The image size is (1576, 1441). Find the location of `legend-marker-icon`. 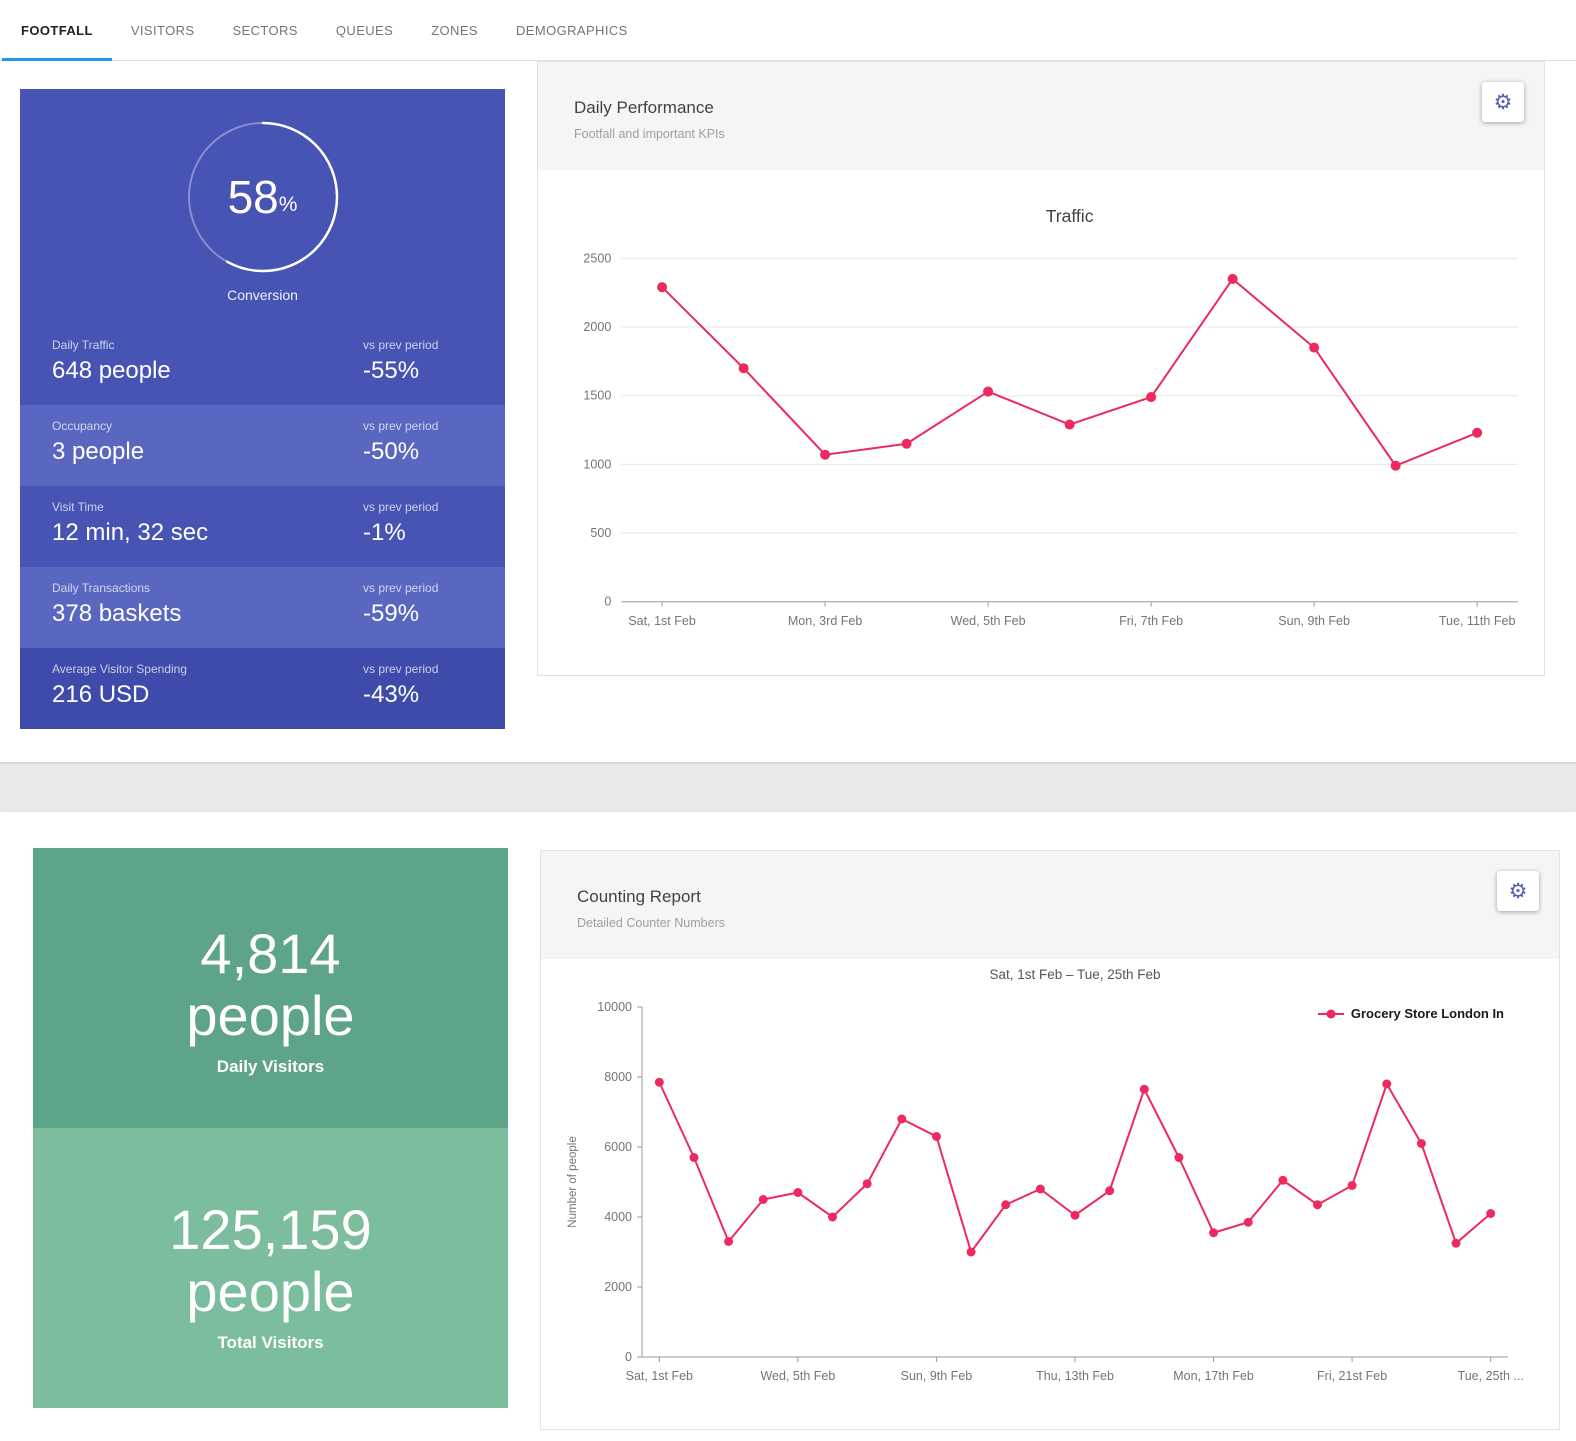

legend-marker-icon is located at coordinates (1330, 1013).